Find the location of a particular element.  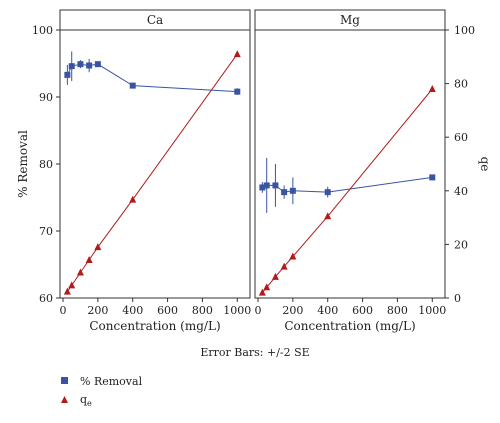

legend-qe-marker is located at coordinates (64, 399).